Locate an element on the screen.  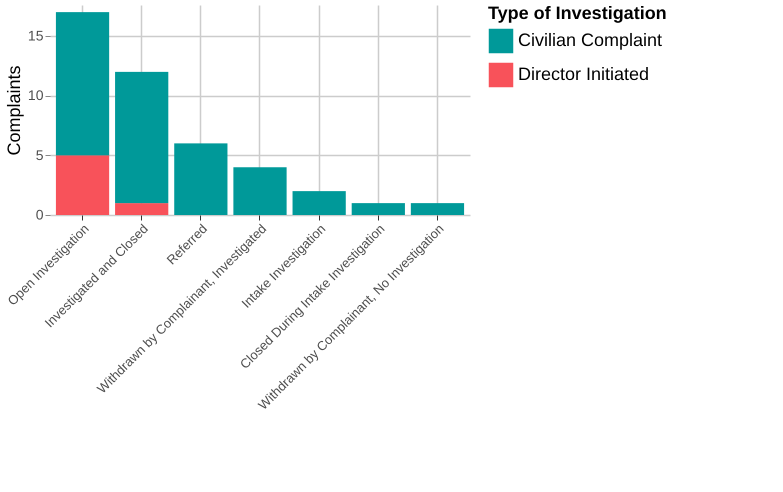
y-axis-title: Complaints is located at coordinates (14, 110).